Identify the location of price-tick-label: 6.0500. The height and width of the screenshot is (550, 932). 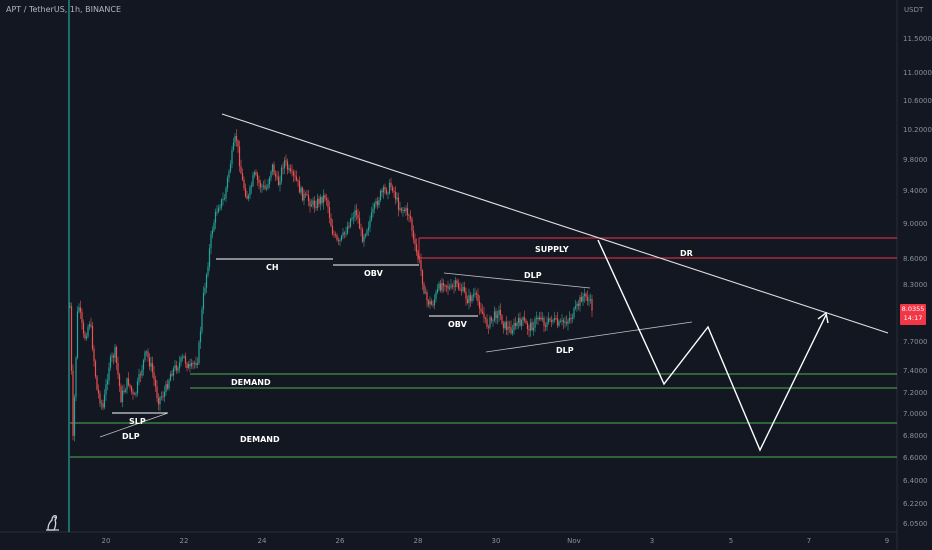
(915, 524).